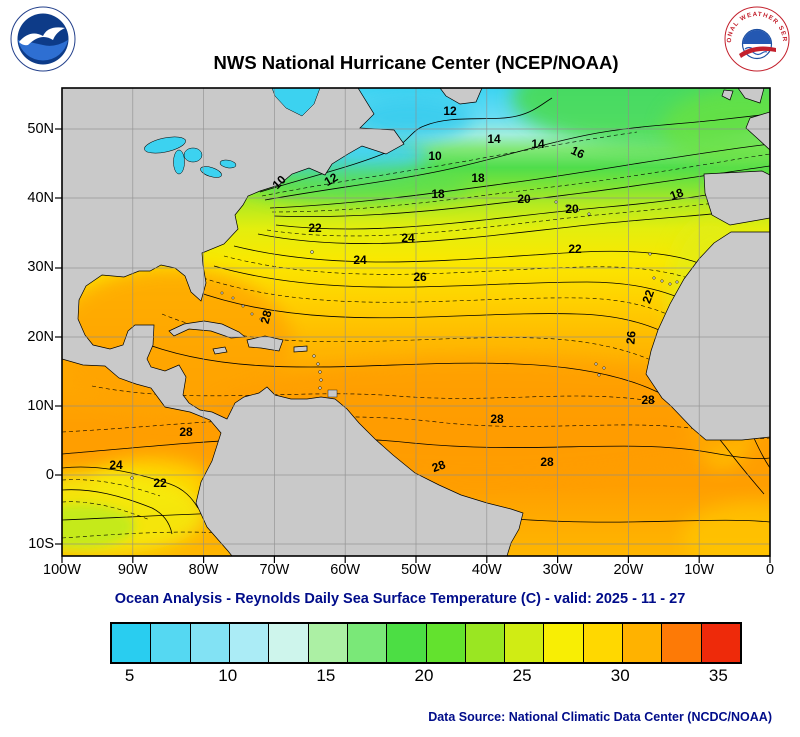 This screenshot has width=800, height=737. What do you see at coordinates (228, 675) in the screenshot?
I see `colorbar-tick-label: 10` at bounding box center [228, 675].